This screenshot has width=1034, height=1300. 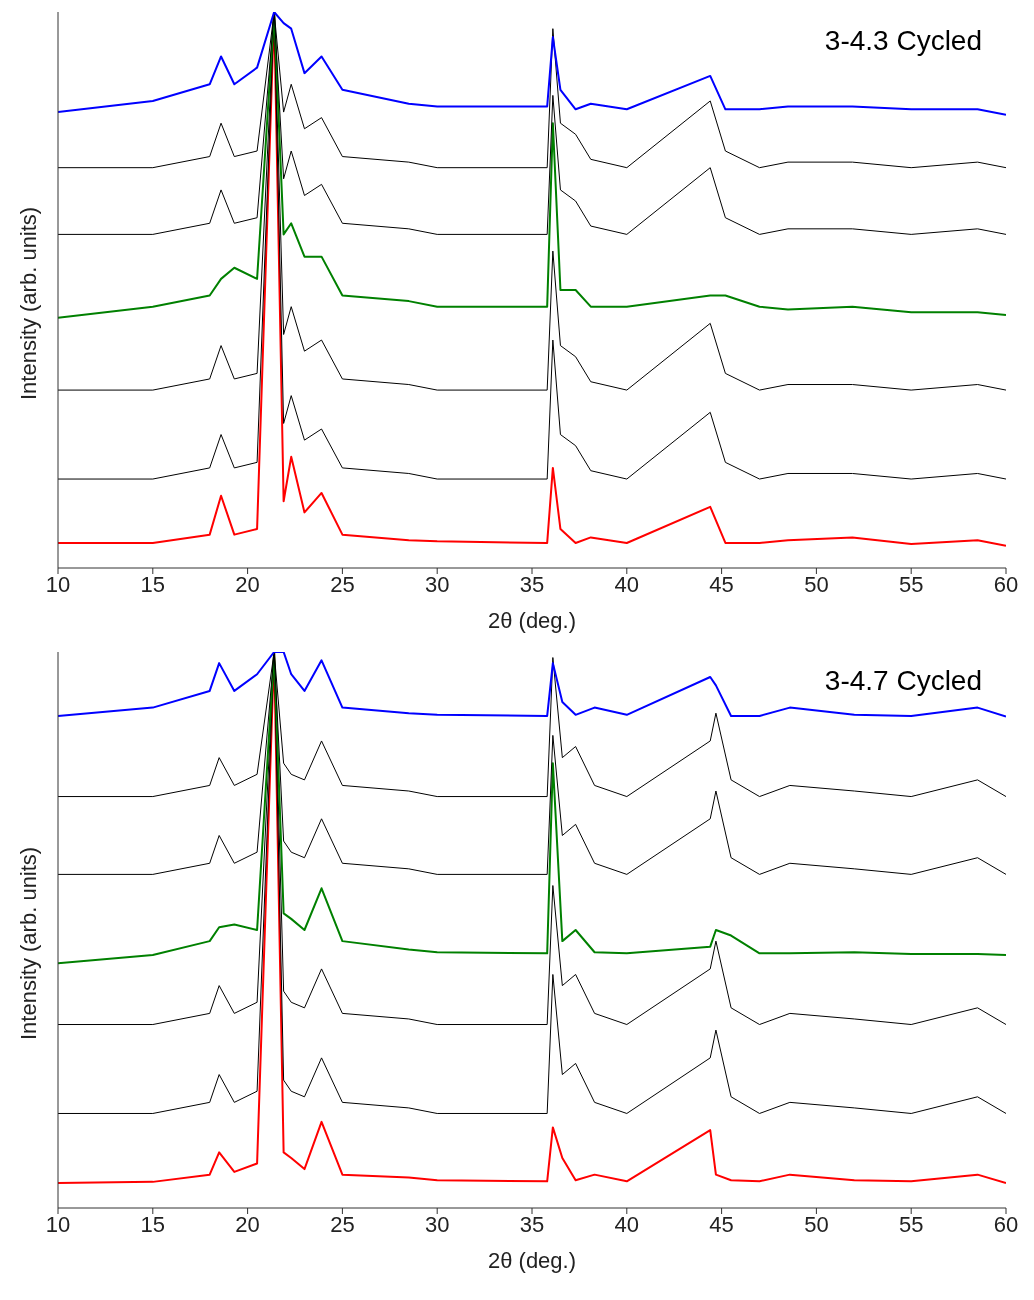 What do you see at coordinates (903, 680) in the screenshot?
I see `annotation: 3-4.7 Cycled` at bounding box center [903, 680].